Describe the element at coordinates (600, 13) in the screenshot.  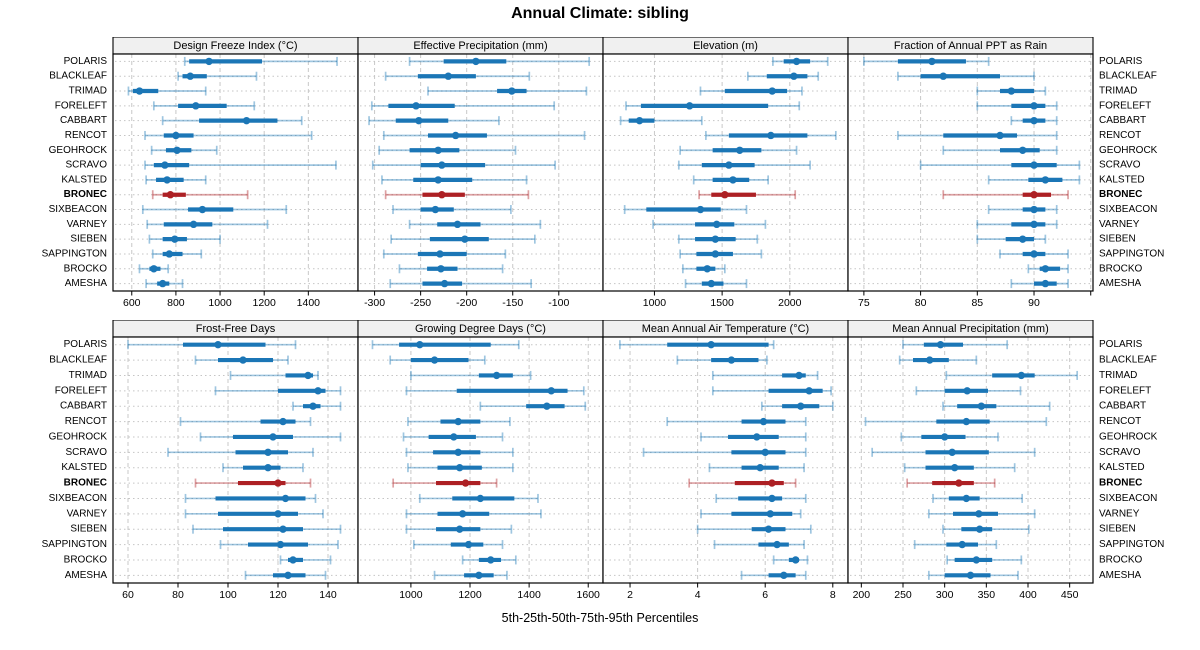
I see `chart-title: Annual Climate: sibling` at that location.